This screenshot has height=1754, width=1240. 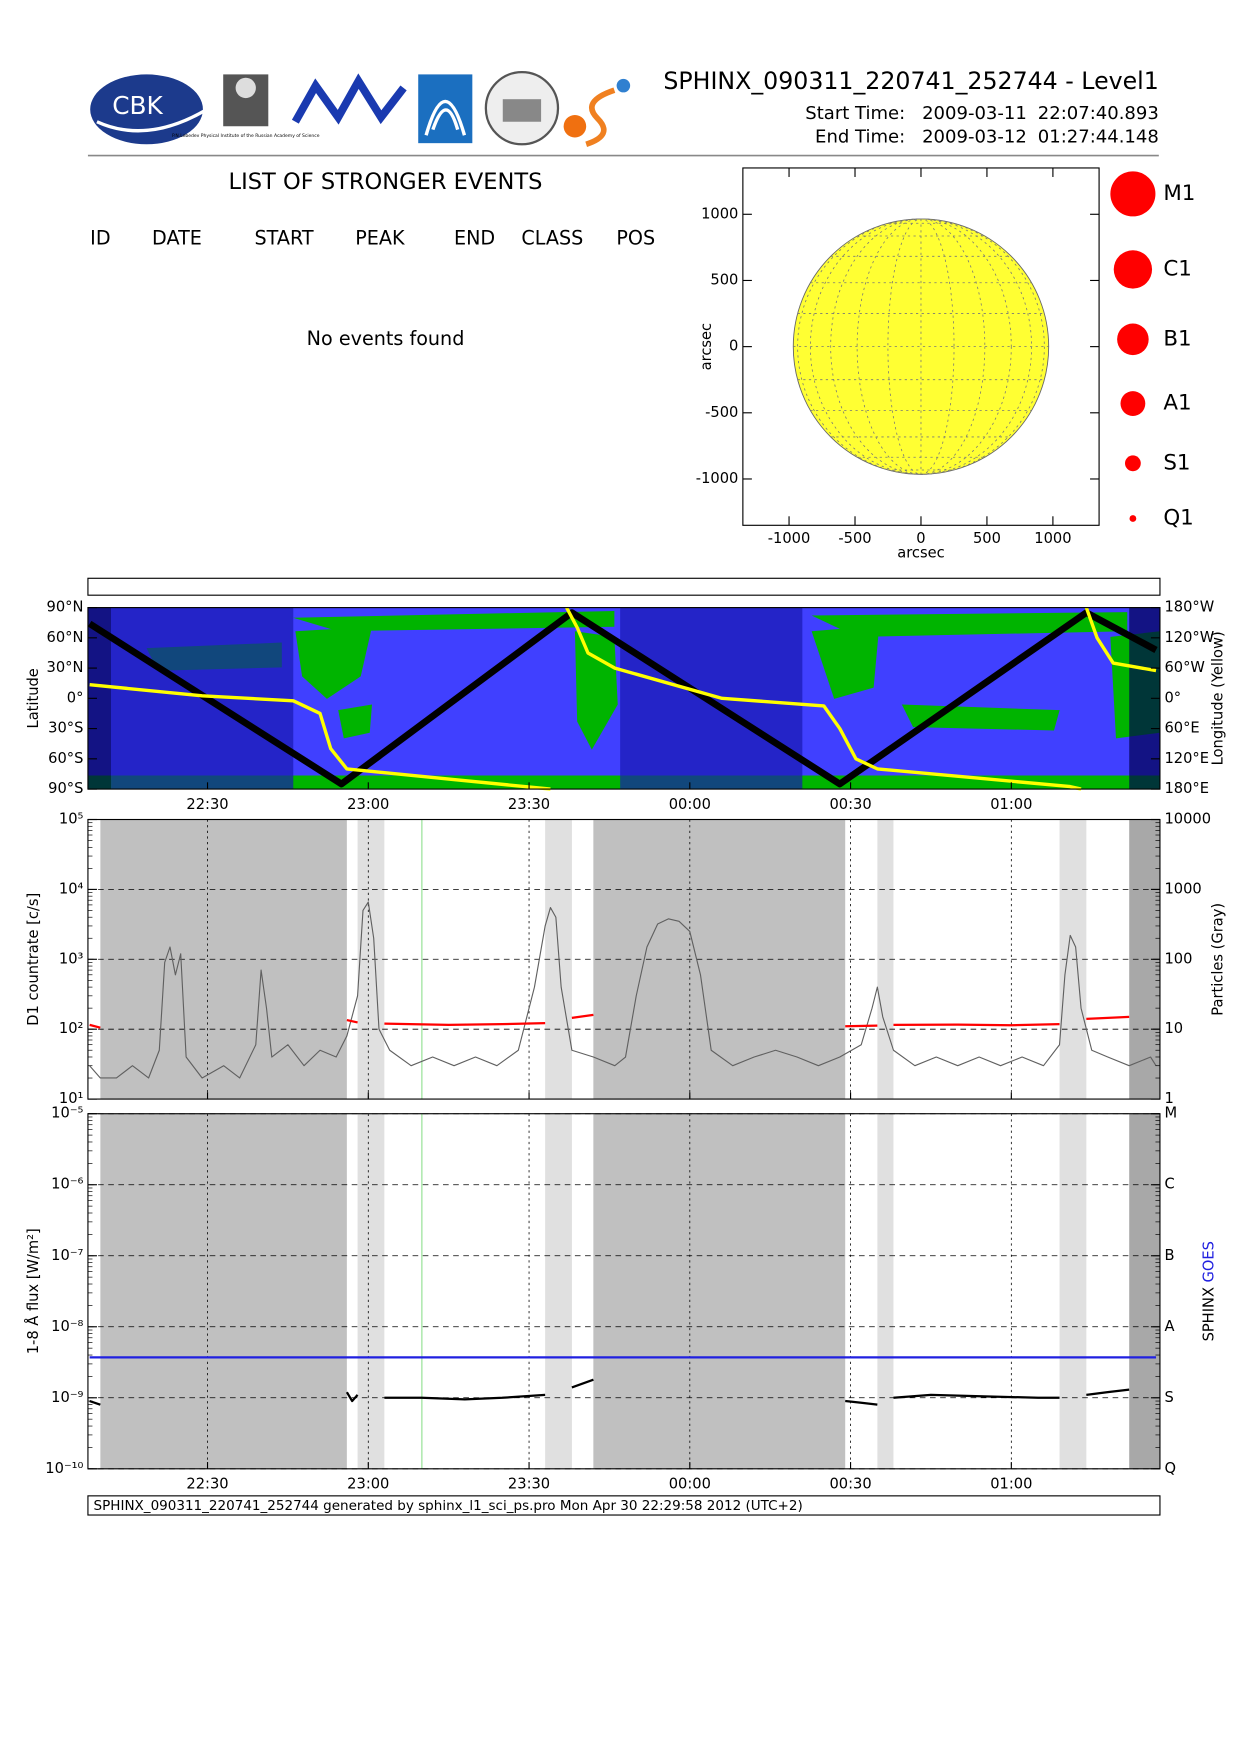 What do you see at coordinates (575, 126) in the screenshot?
I see `logo-sun` at bounding box center [575, 126].